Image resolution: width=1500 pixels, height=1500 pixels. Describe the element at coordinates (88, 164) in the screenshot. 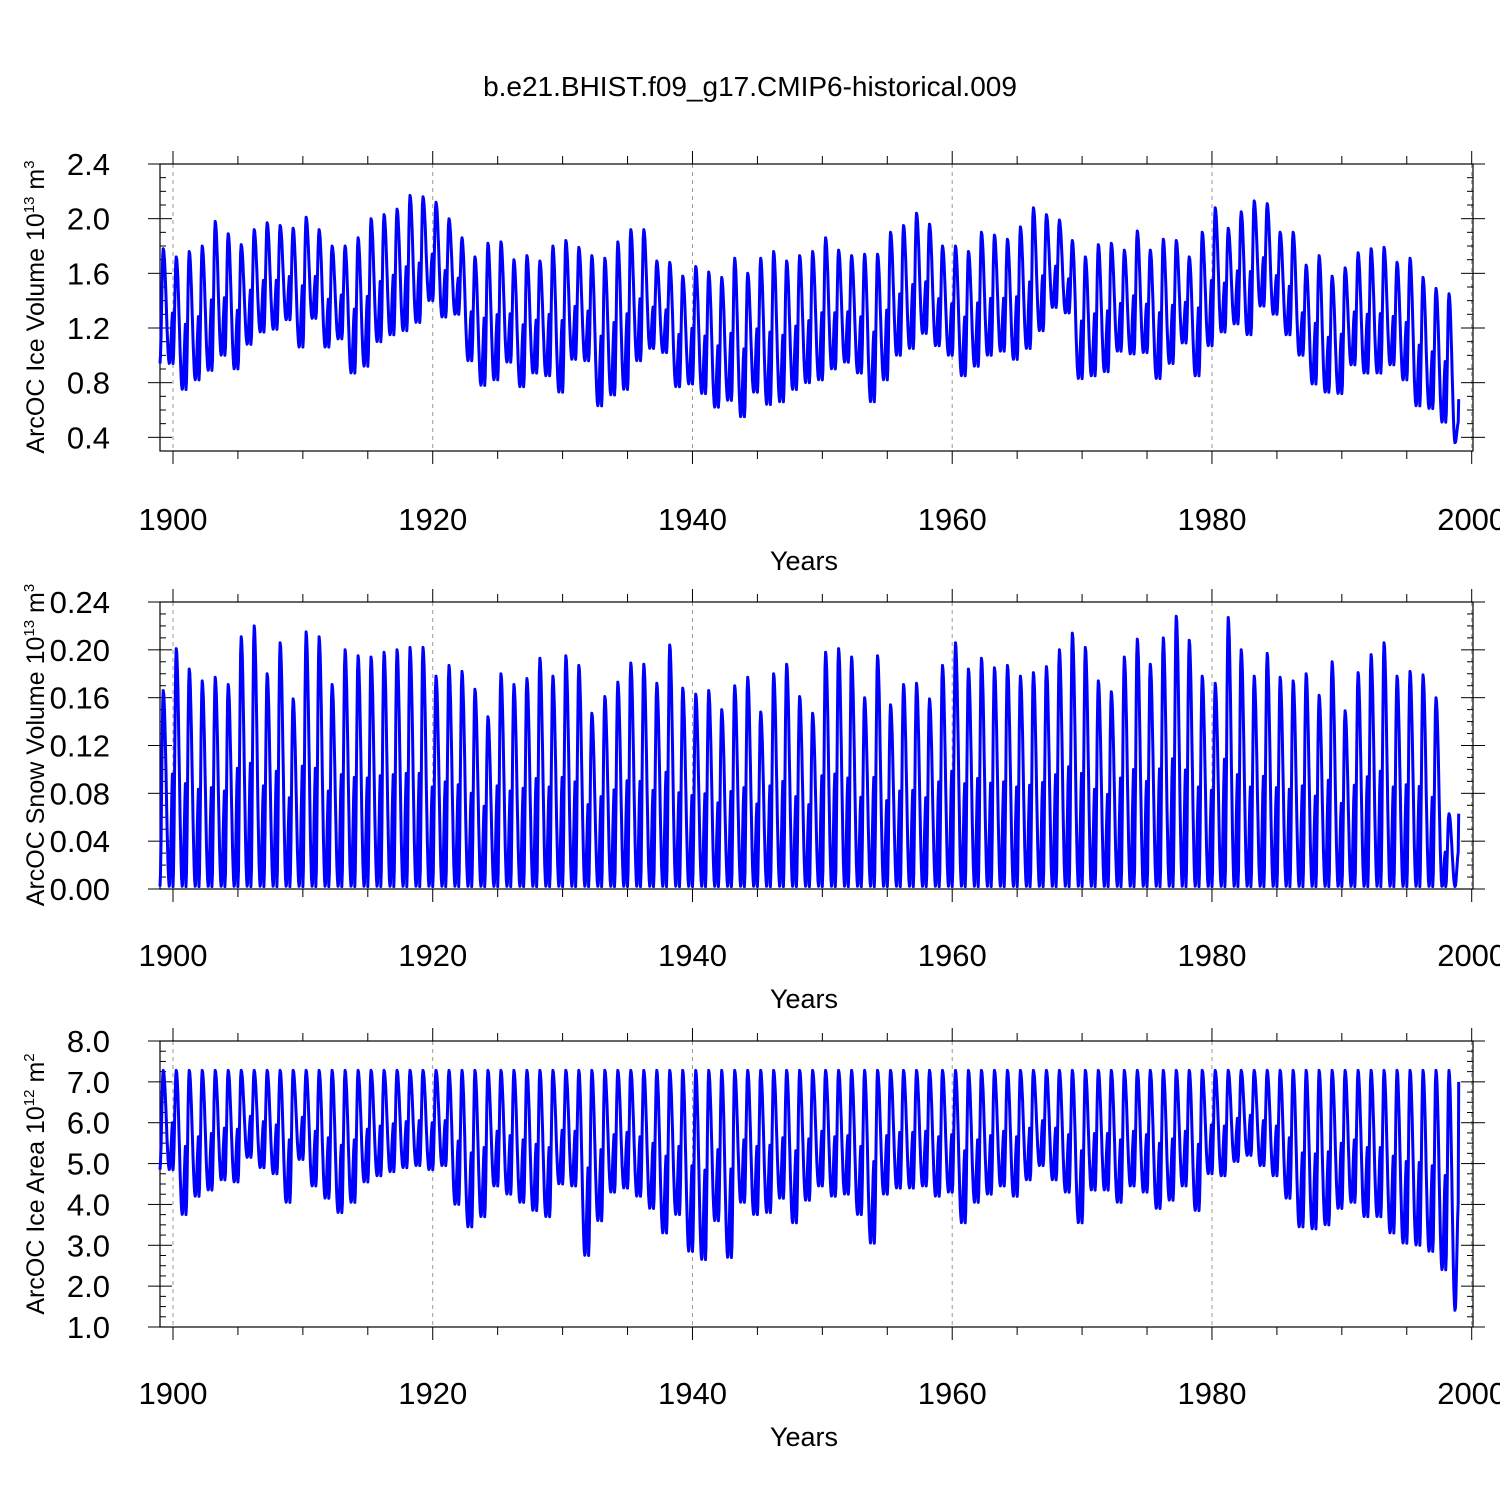

I see `y-tick-label: 2.4` at that location.